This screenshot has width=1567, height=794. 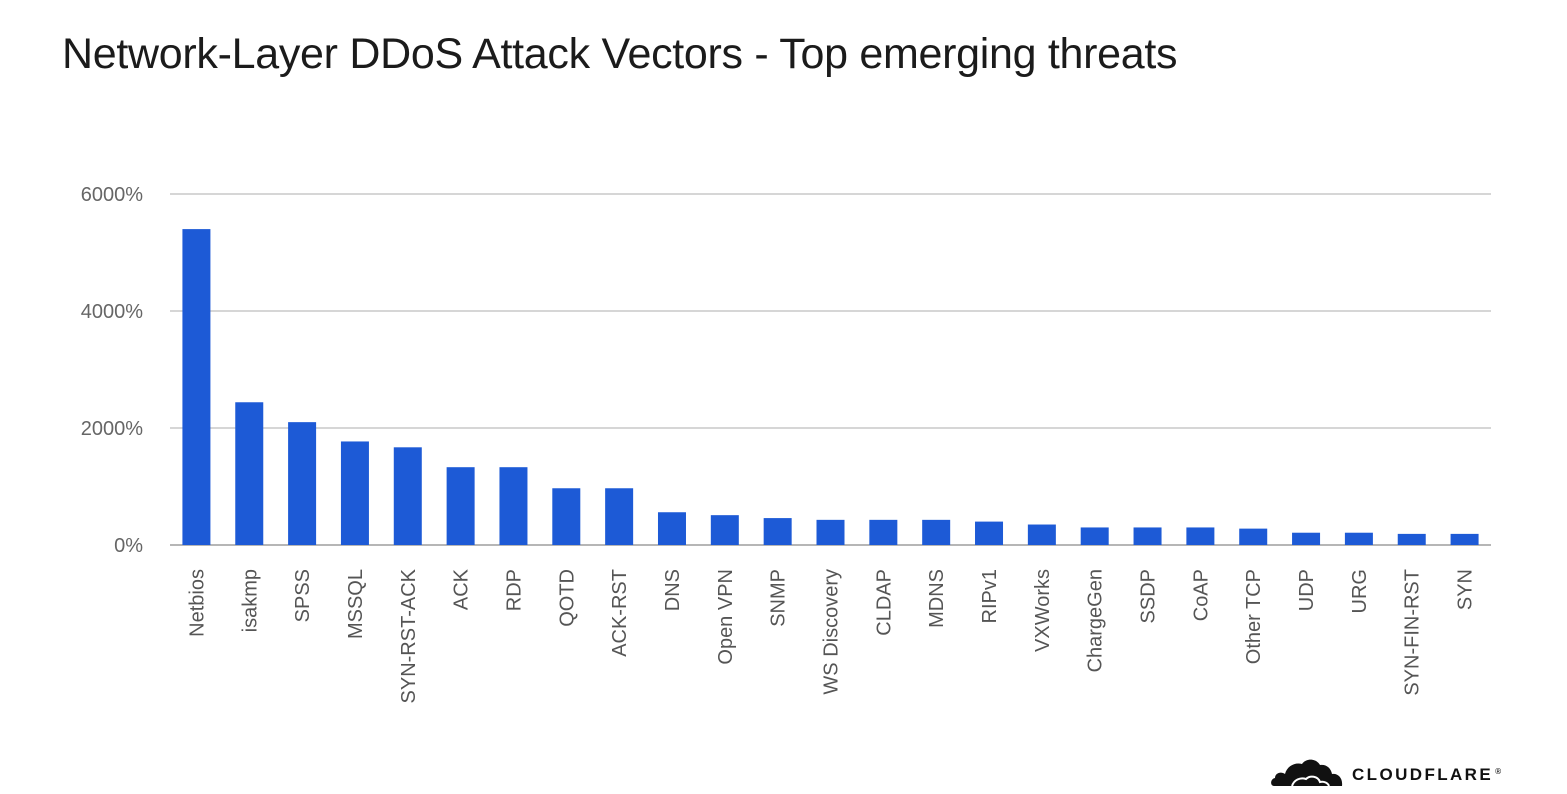 I want to click on x-tick-label: CLDAP, so click(x=884, y=602).